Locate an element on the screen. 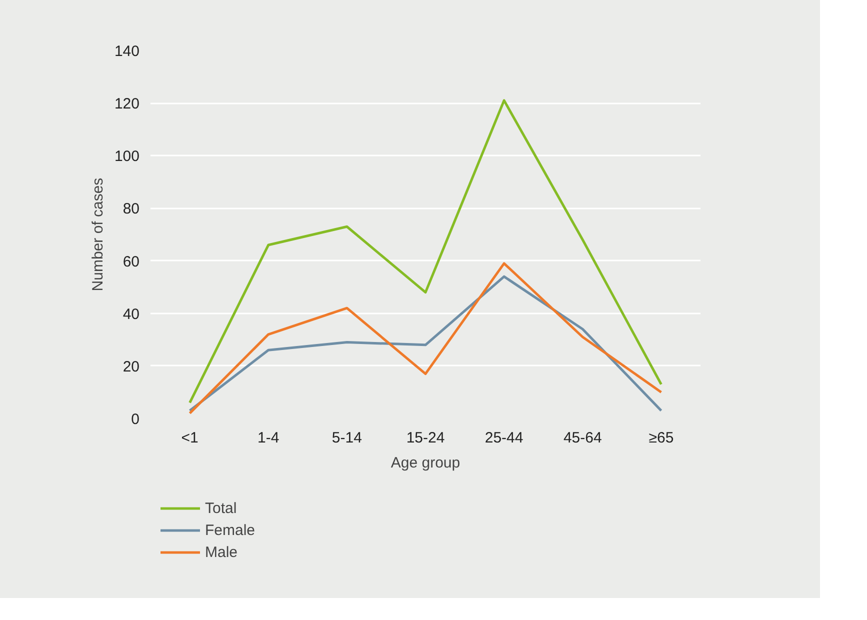  legend-label: Total is located at coordinates (221, 508).